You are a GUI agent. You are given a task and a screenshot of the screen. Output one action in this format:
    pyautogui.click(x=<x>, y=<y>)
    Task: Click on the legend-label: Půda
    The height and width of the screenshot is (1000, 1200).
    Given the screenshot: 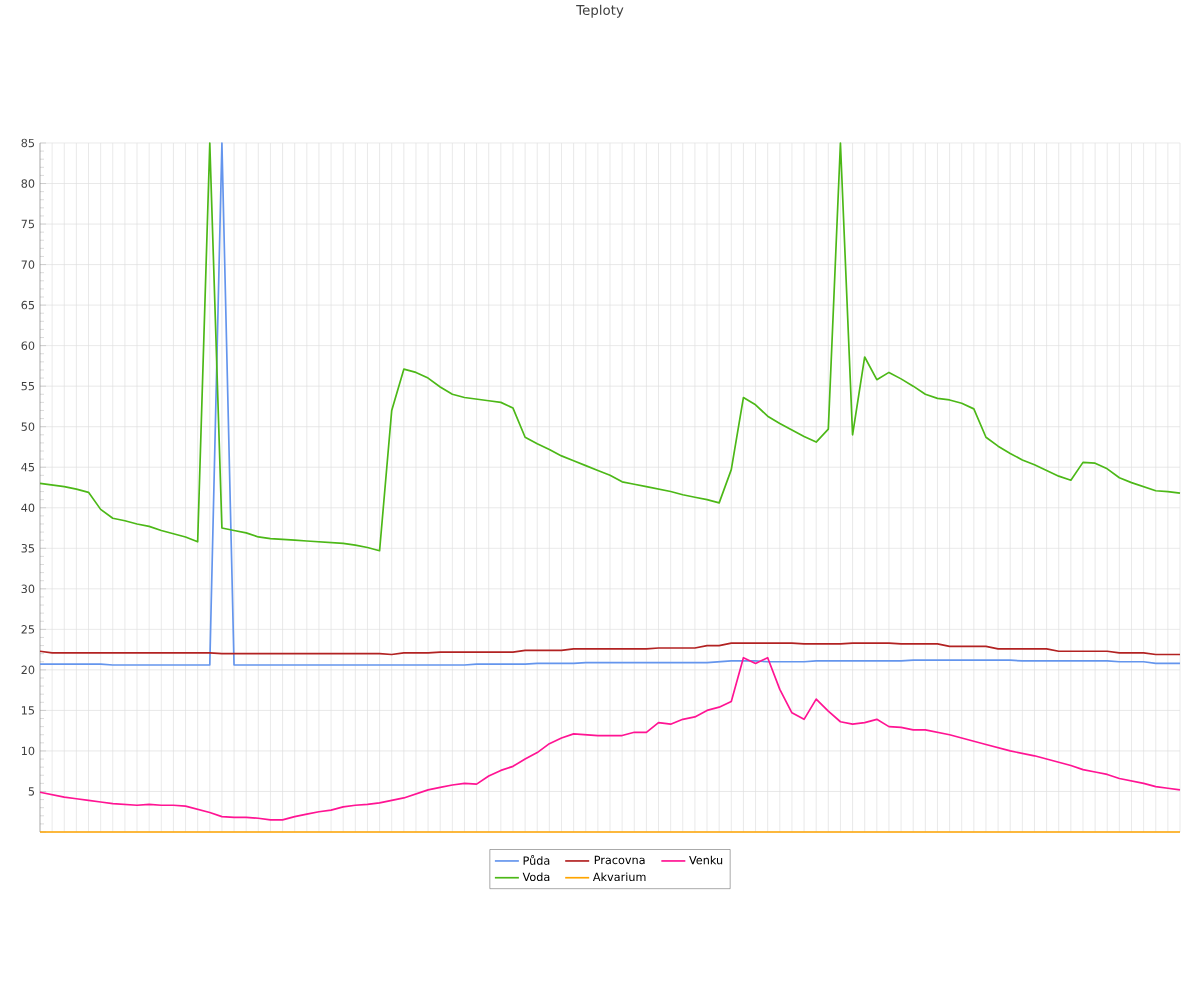 What is the action you would take?
    pyautogui.click(x=536, y=860)
    